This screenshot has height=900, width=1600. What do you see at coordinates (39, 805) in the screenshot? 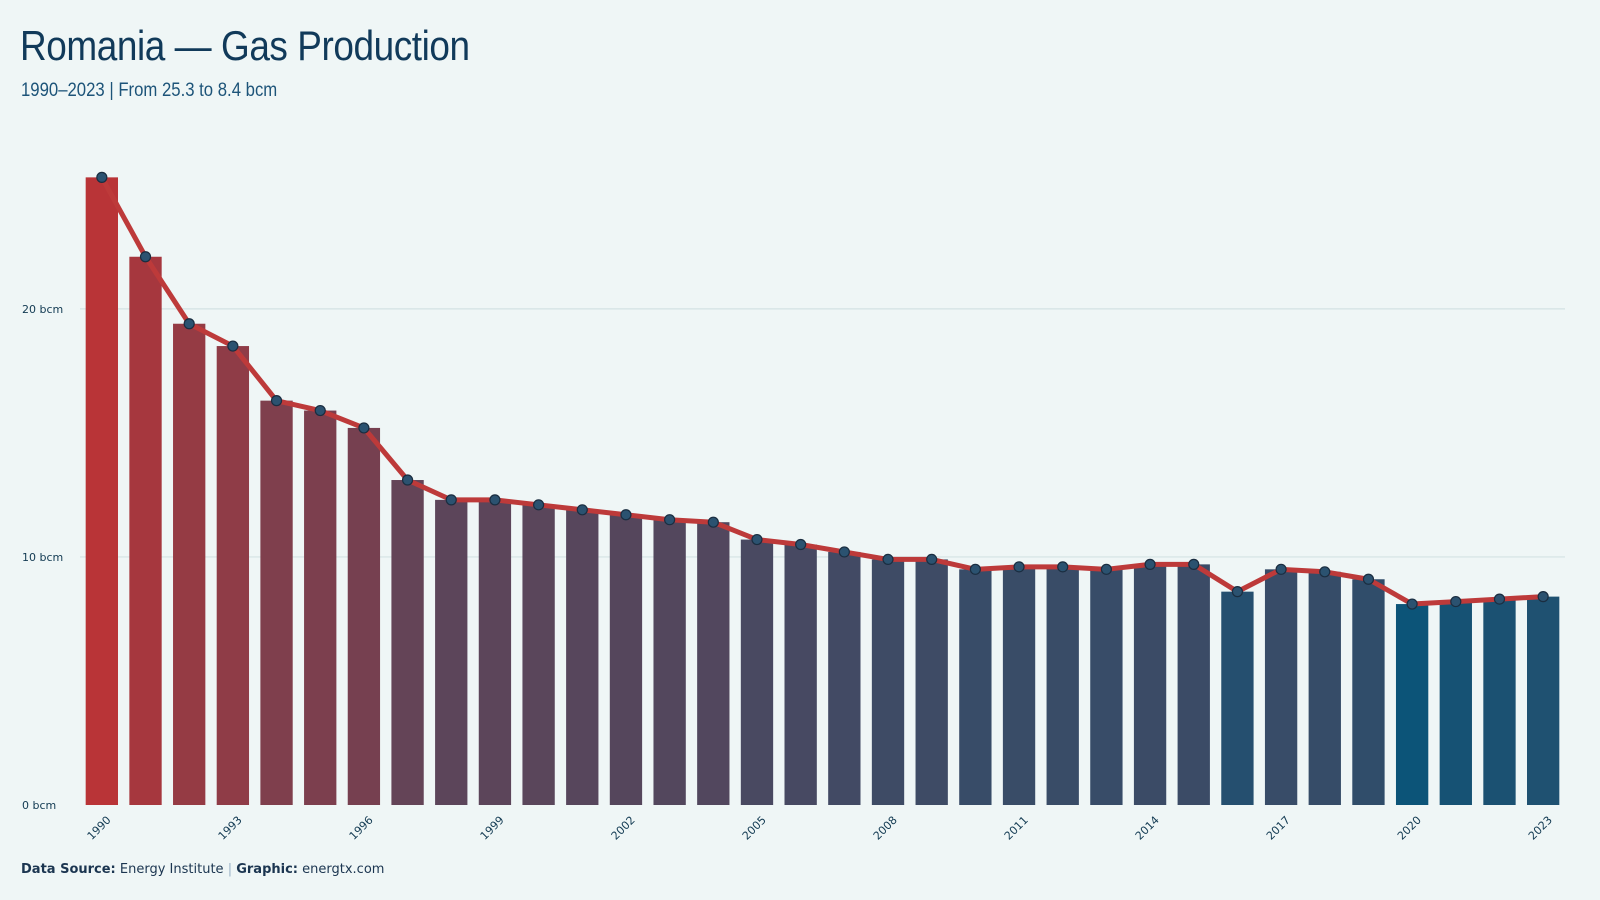
I see `y-tick-label: 0 bcm` at bounding box center [39, 805].